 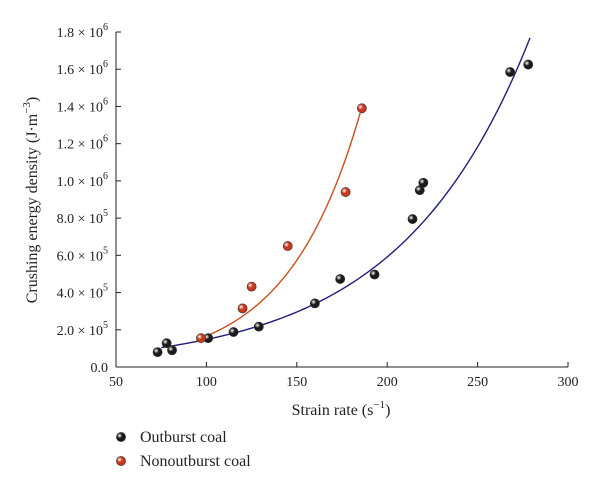 I want to click on y-tick-label: 6.0 × 10⁵, so click(x=82, y=254).